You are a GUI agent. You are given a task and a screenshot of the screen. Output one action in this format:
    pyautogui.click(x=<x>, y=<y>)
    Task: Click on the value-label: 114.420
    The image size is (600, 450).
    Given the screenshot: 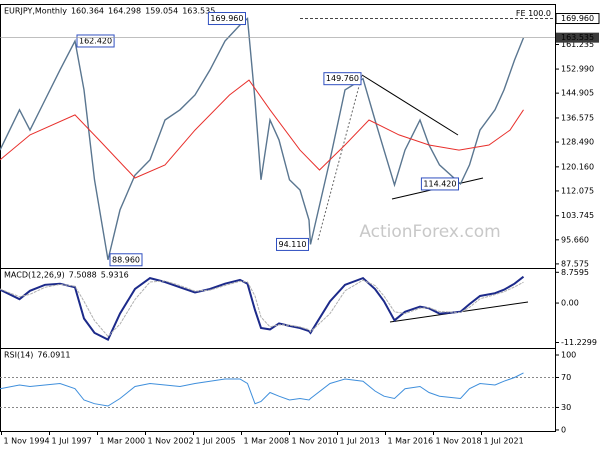 What is the action you would take?
    pyautogui.click(x=439, y=183)
    